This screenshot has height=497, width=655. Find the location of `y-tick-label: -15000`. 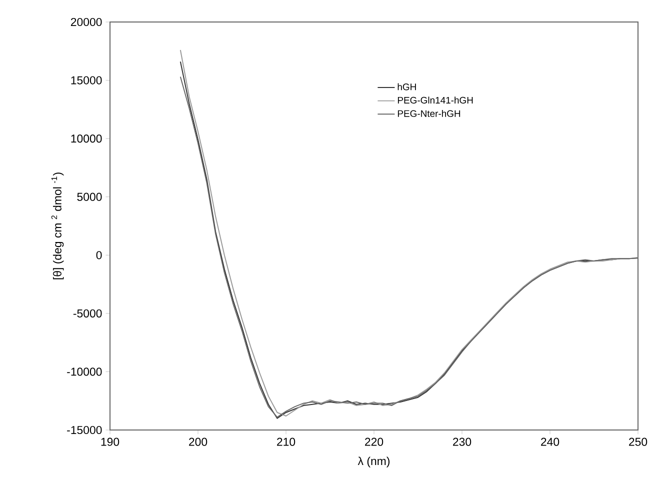

y-tick-label: -15000 is located at coordinates (84, 430).